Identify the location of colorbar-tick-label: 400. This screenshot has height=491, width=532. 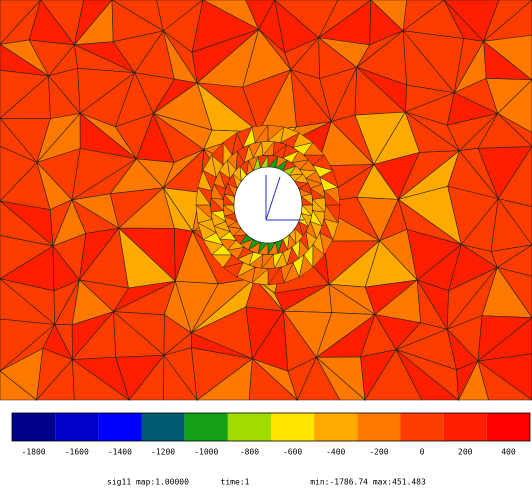
(508, 452).